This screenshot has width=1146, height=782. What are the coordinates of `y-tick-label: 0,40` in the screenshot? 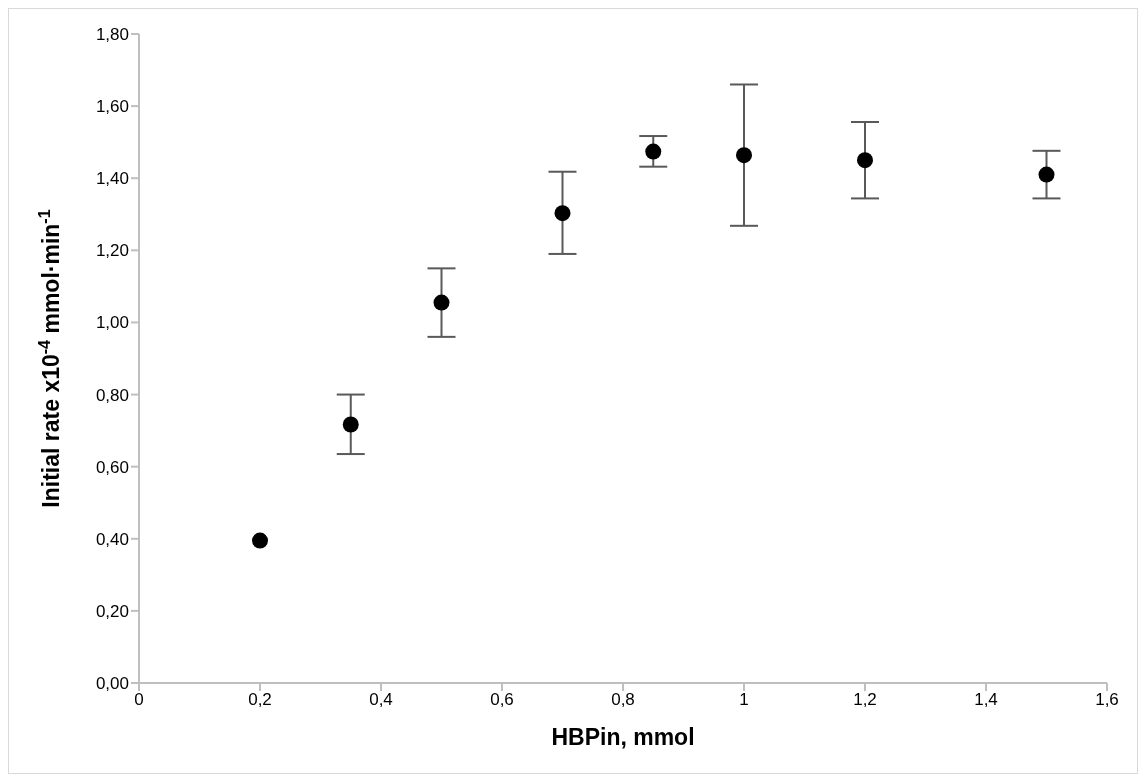 It's located at (112, 539).